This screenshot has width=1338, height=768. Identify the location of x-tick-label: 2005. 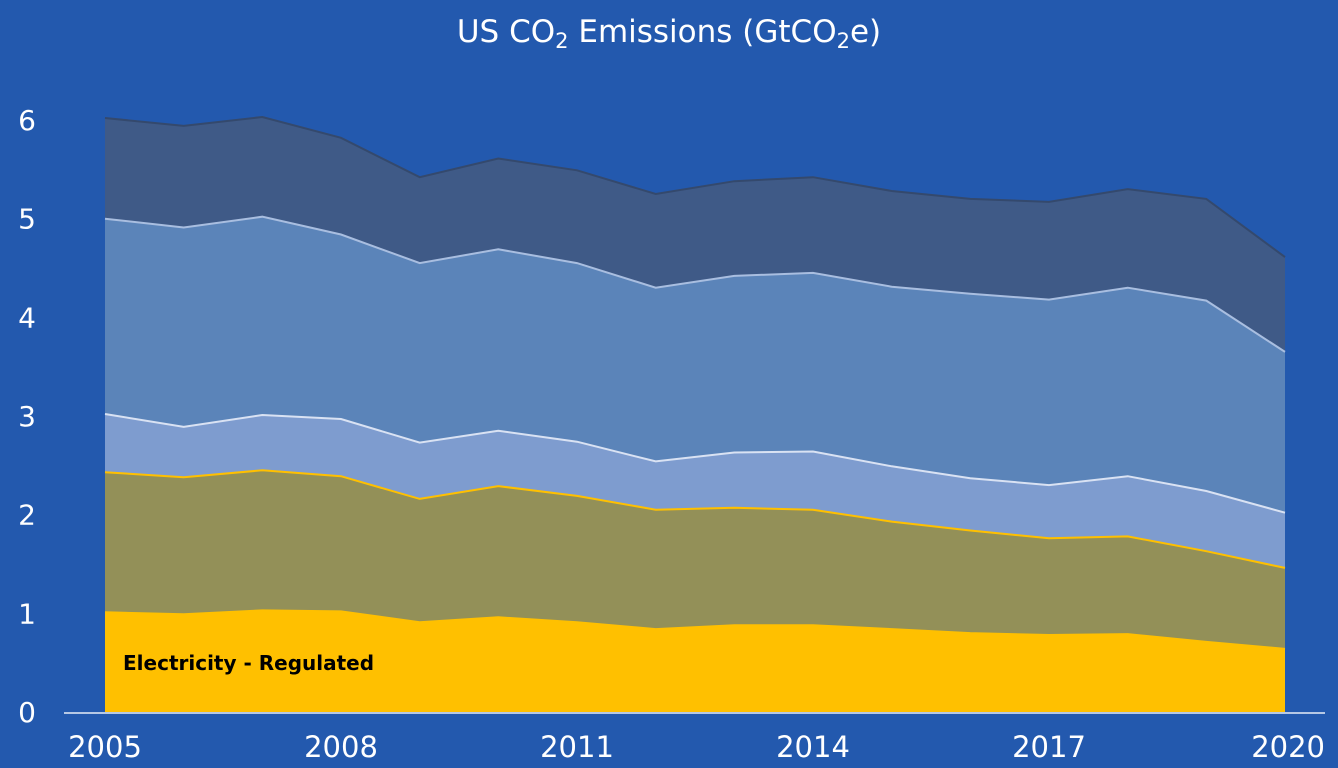
(105, 747).